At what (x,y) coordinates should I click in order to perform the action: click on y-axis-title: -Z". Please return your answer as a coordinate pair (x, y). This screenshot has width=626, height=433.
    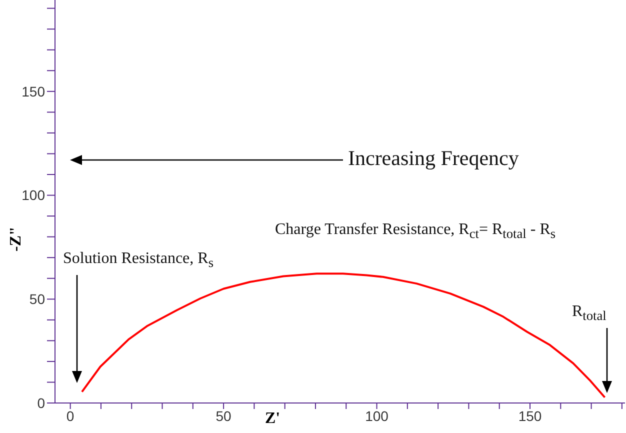
    Looking at the image, I should click on (16, 239).